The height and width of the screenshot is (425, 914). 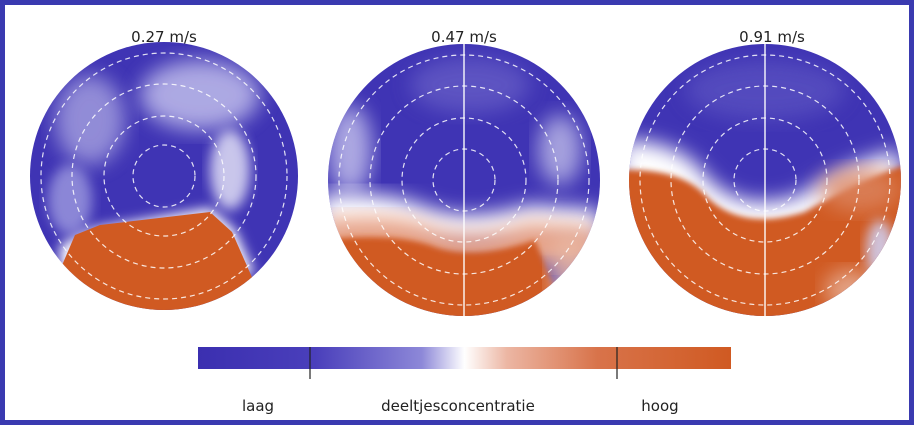 What do you see at coordinates (659, 406) in the screenshot?
I see `colorbar-high-label: hoog` at bounding box center [659, 406].